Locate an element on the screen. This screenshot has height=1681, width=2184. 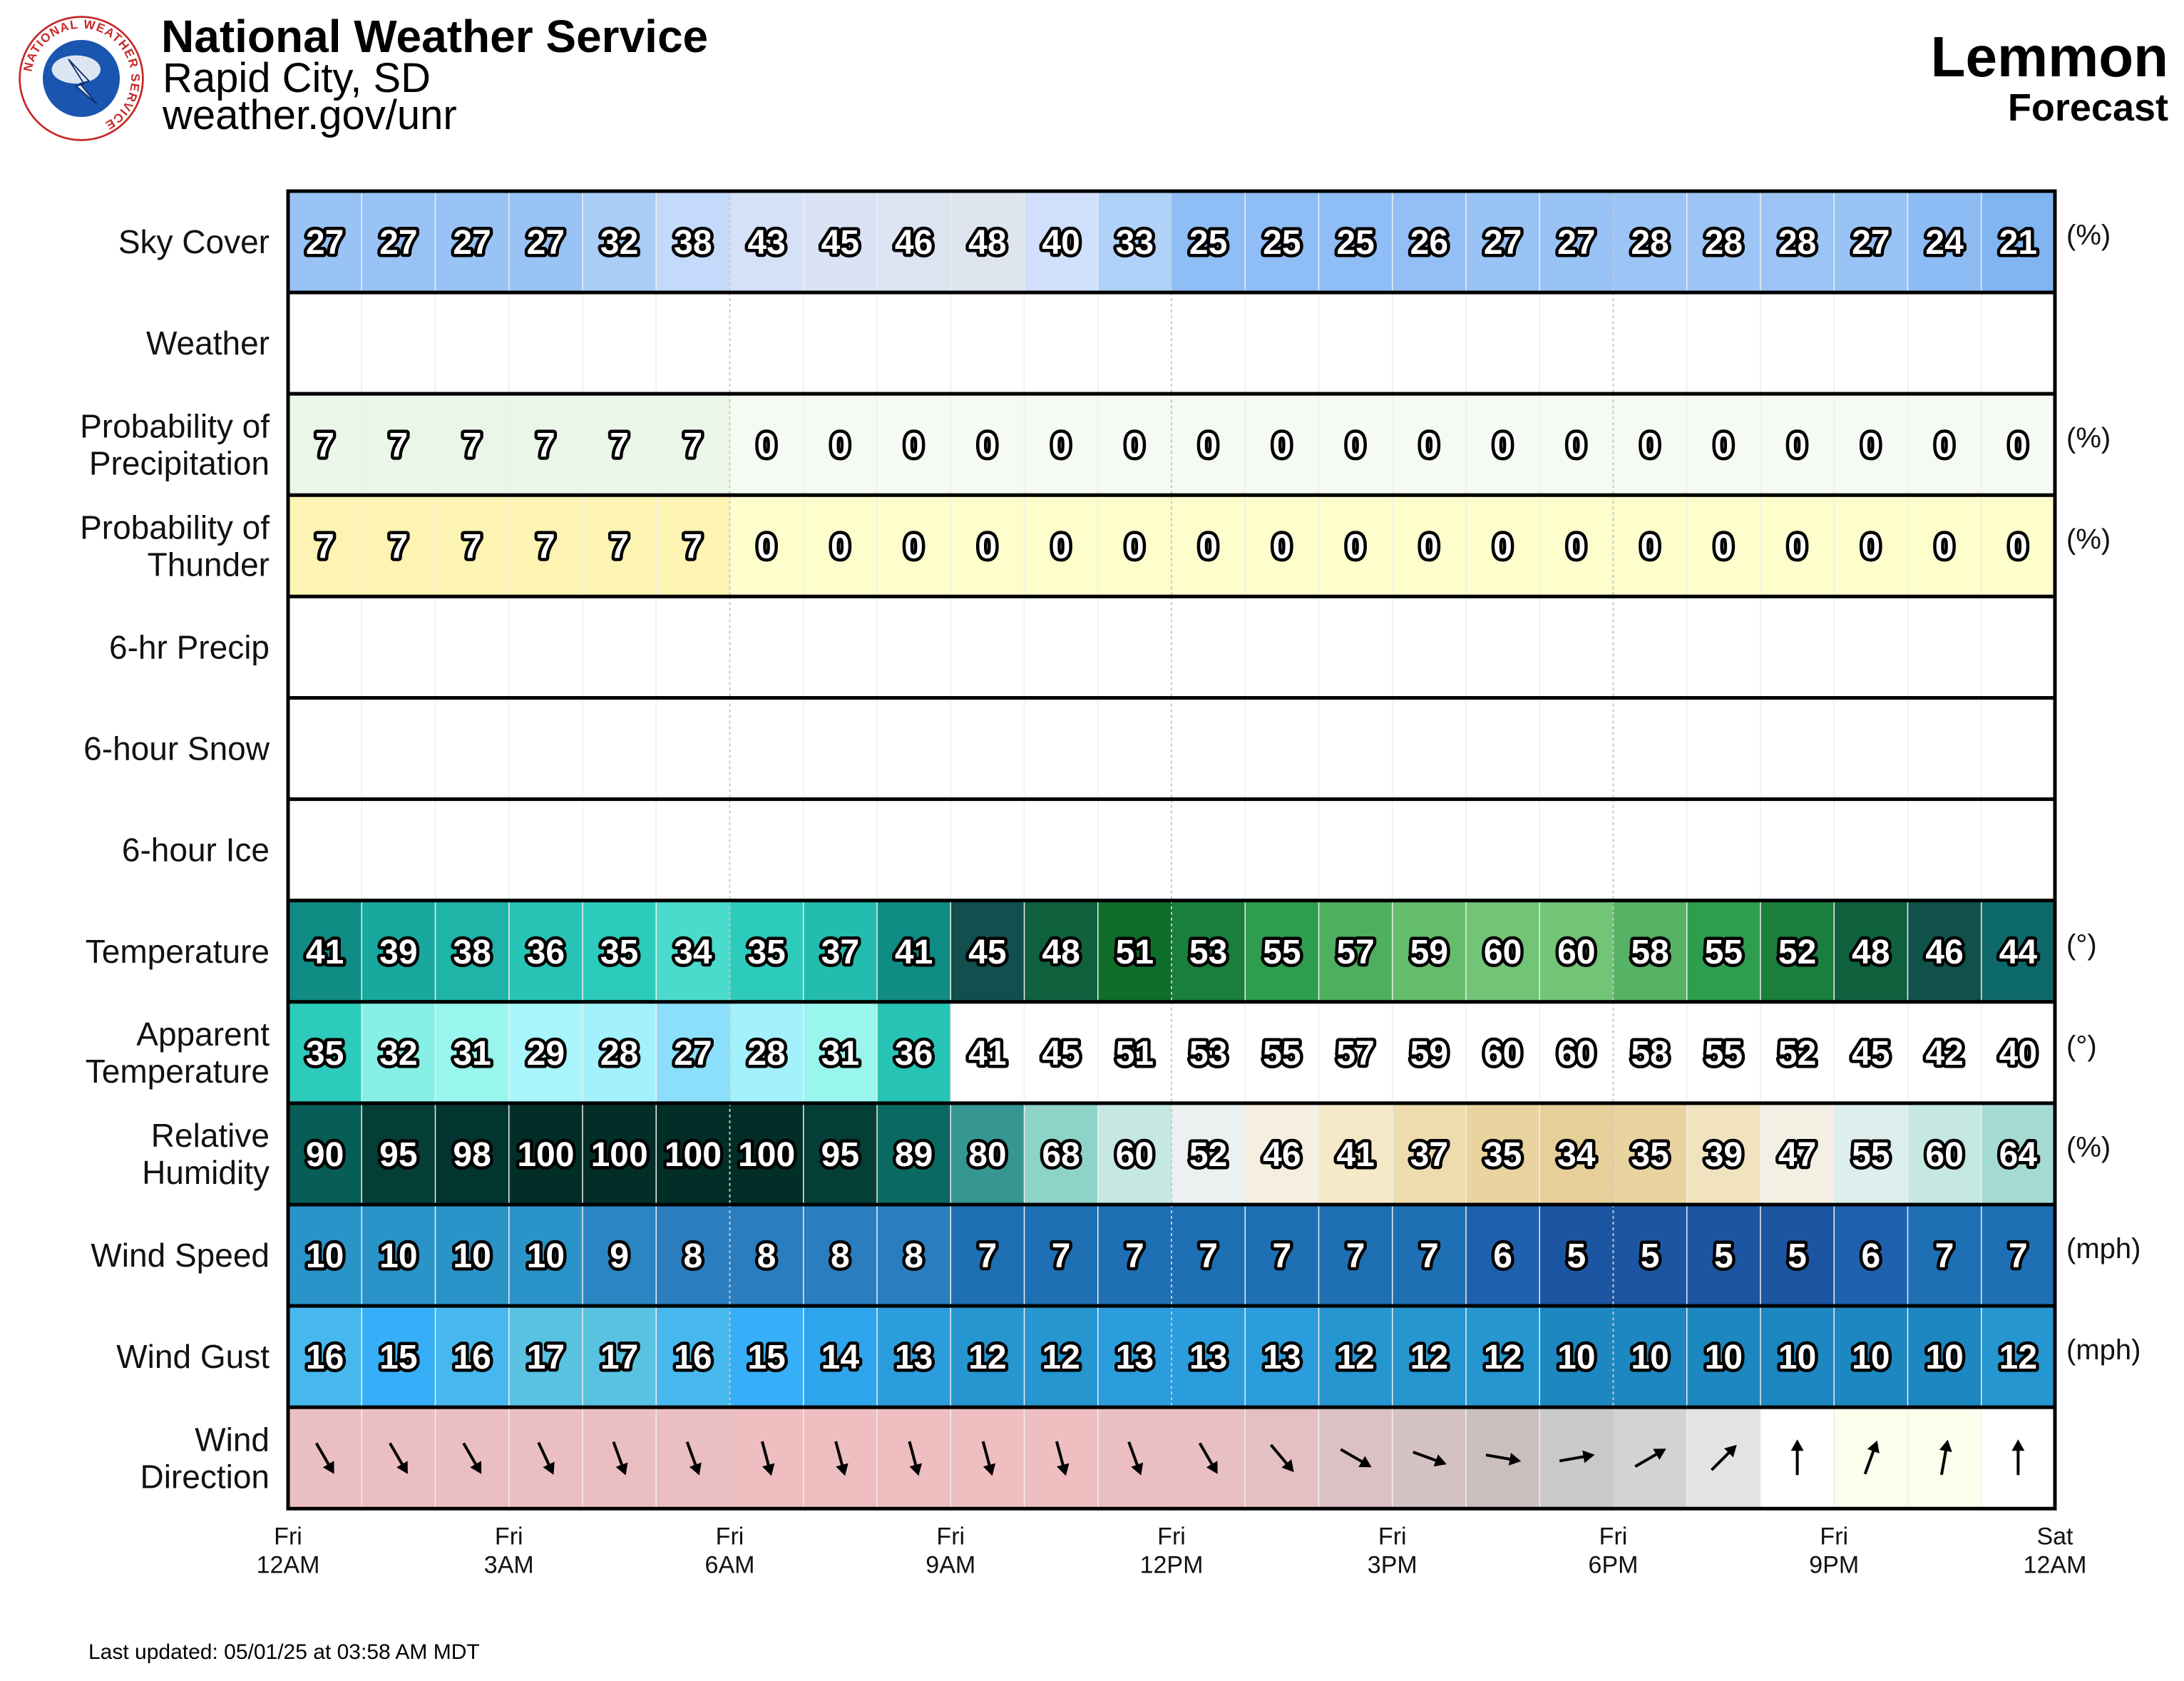
relative-humidity-value: 60 is located at coordinates (1135, 1155).